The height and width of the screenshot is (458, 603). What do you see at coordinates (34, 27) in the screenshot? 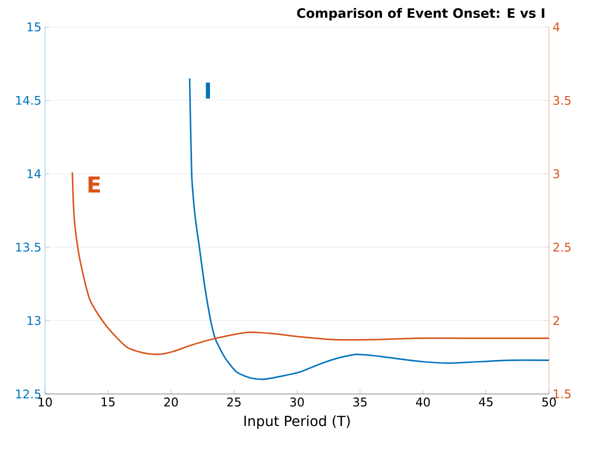
I see `y-tick-label: 15` at bounding box center [34, 27].